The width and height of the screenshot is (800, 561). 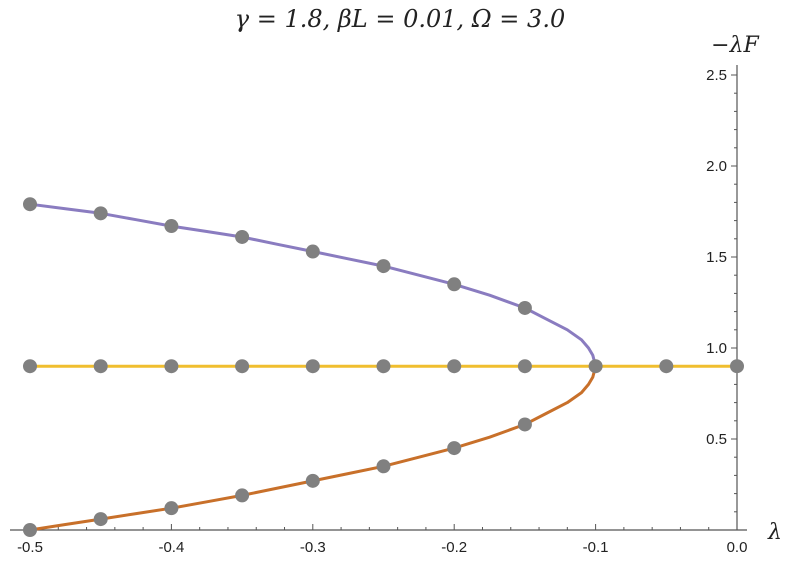 I want to click on x-tick-label: -0.4, so click(x=171, y=547).